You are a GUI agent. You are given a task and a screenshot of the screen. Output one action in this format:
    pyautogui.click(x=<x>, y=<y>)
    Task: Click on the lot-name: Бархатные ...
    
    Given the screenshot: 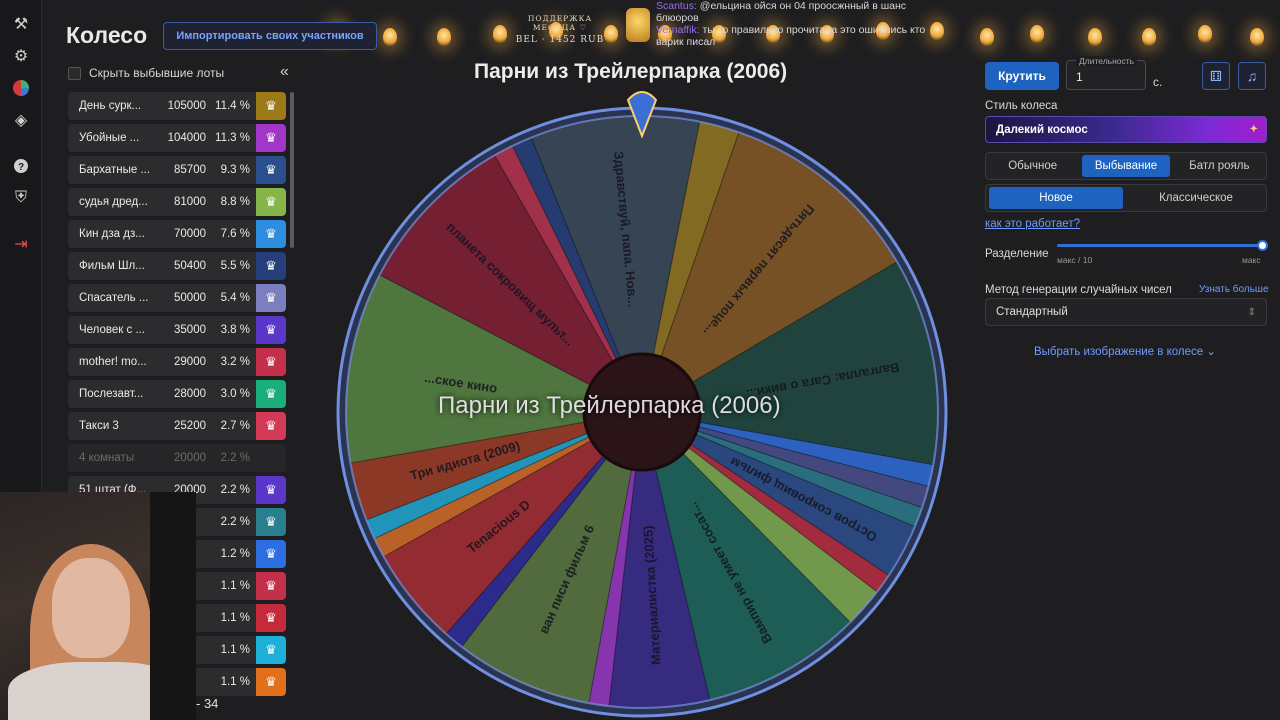 What is the action you would take?
    pyautogui.click(x=114, y=170)
    